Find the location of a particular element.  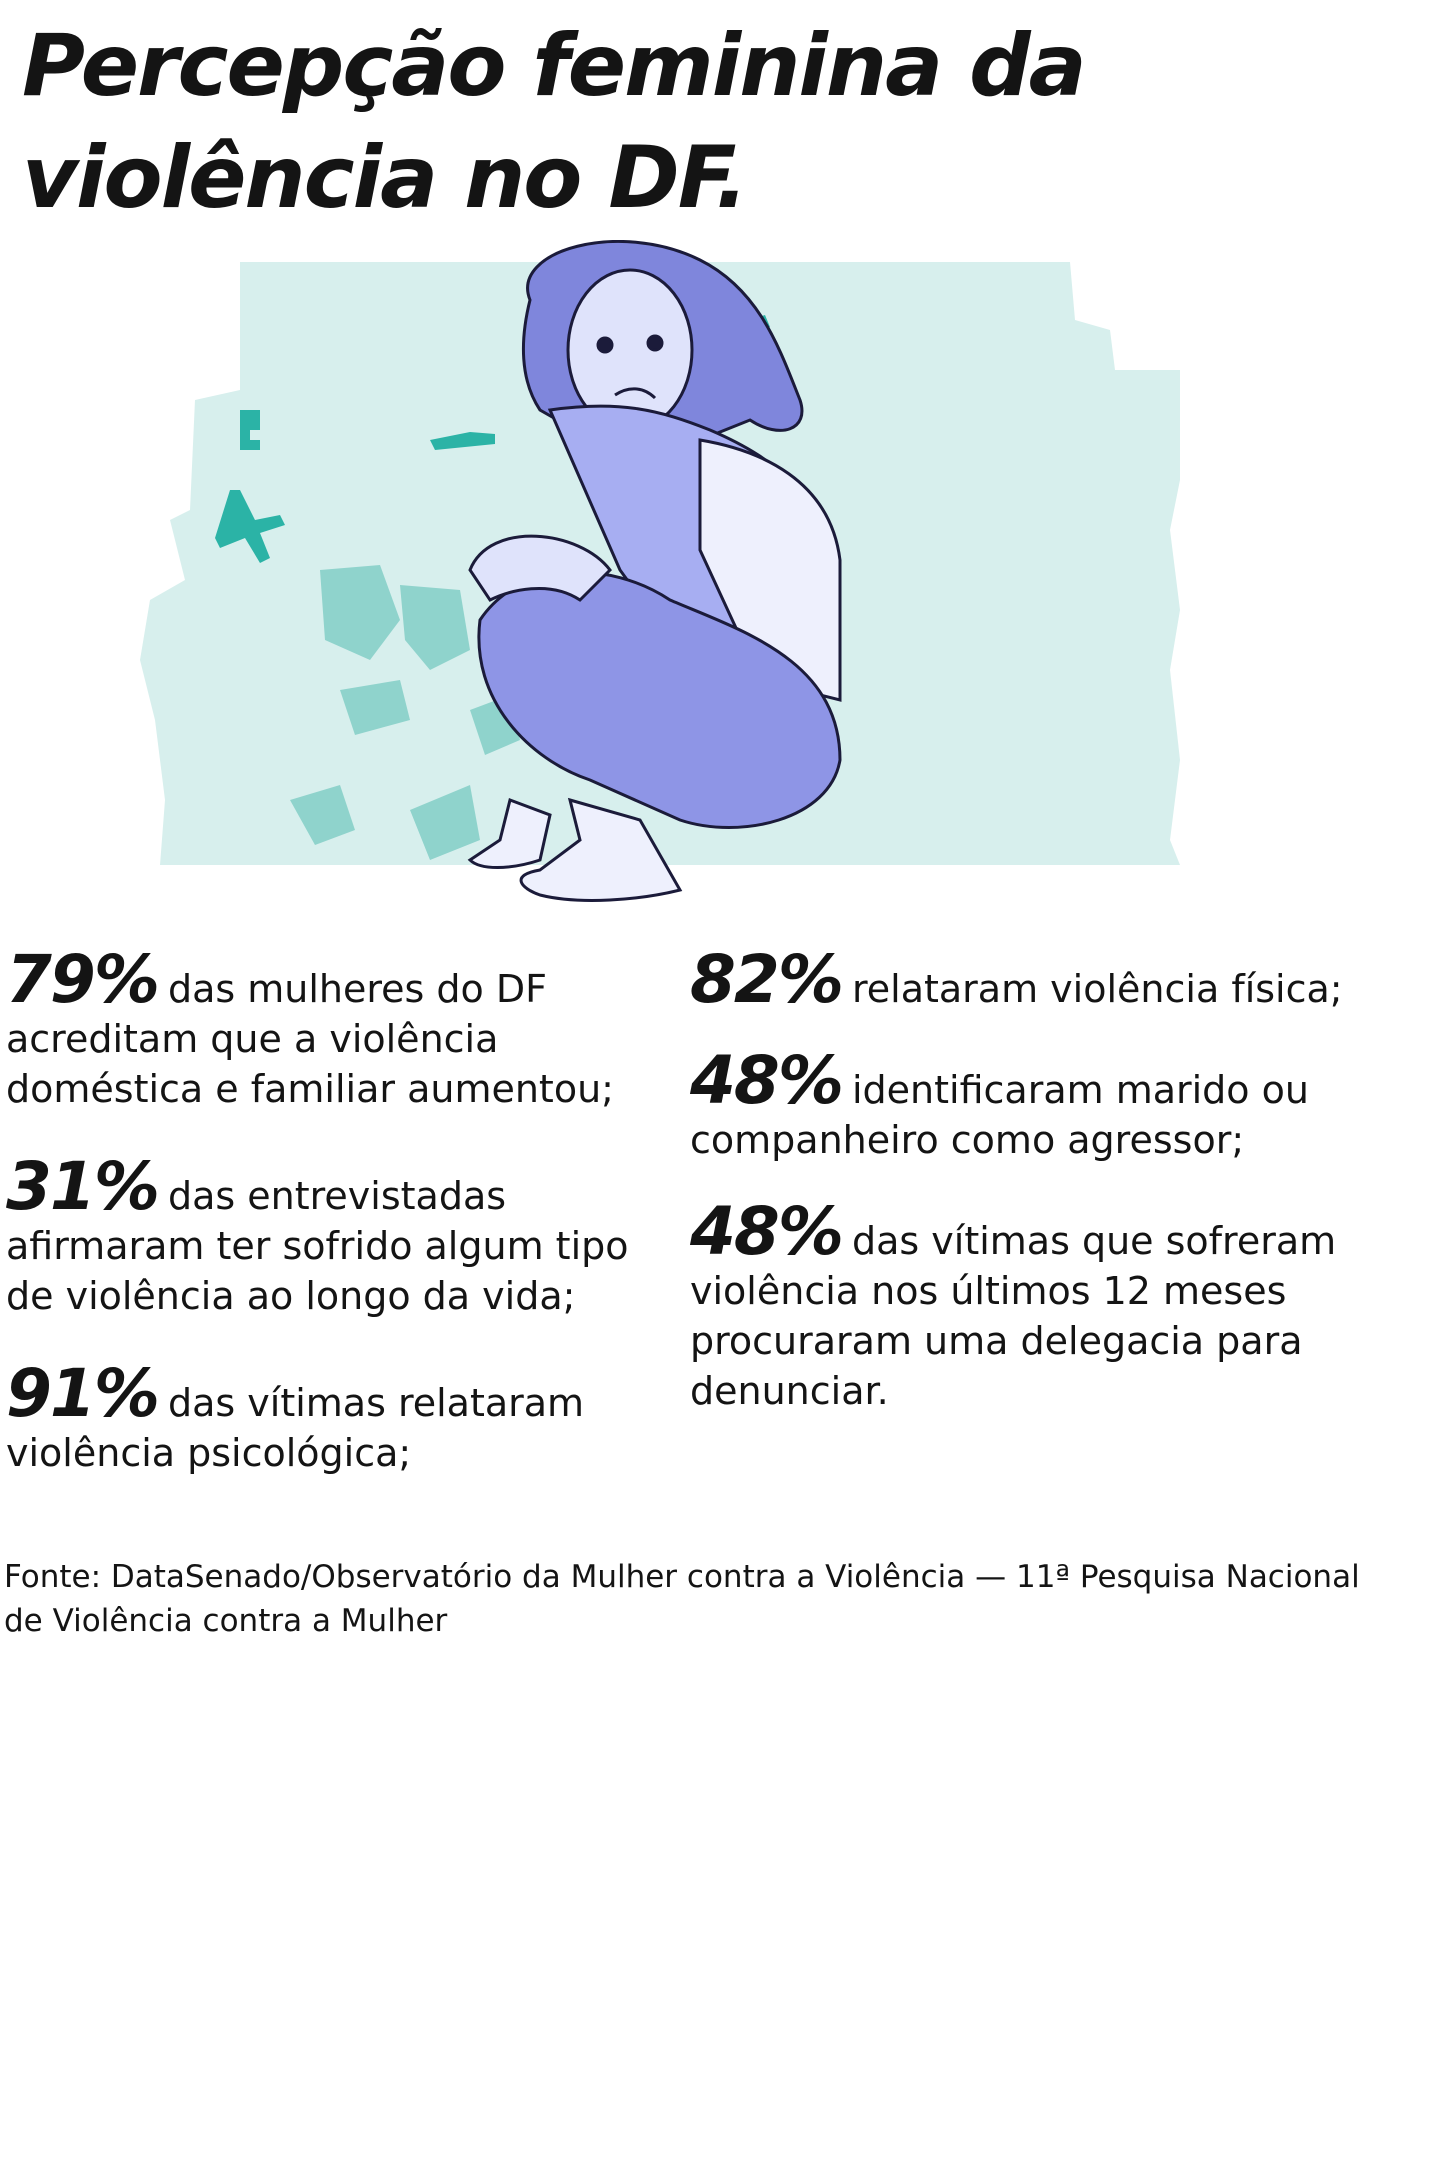

stat-text: relataram violência física; is located at coordinates (1097, 989).